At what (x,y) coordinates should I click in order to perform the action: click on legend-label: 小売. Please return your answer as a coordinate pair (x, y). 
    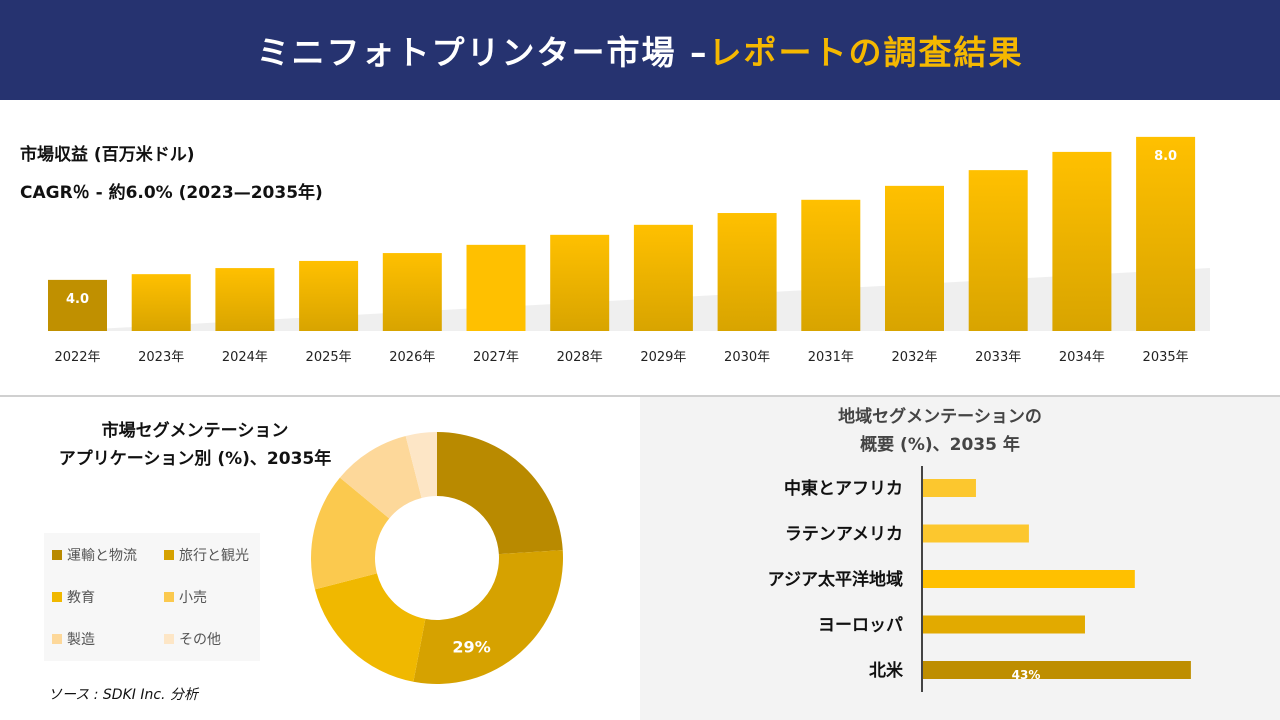
    Looking at the image, I should click on (193, 598).